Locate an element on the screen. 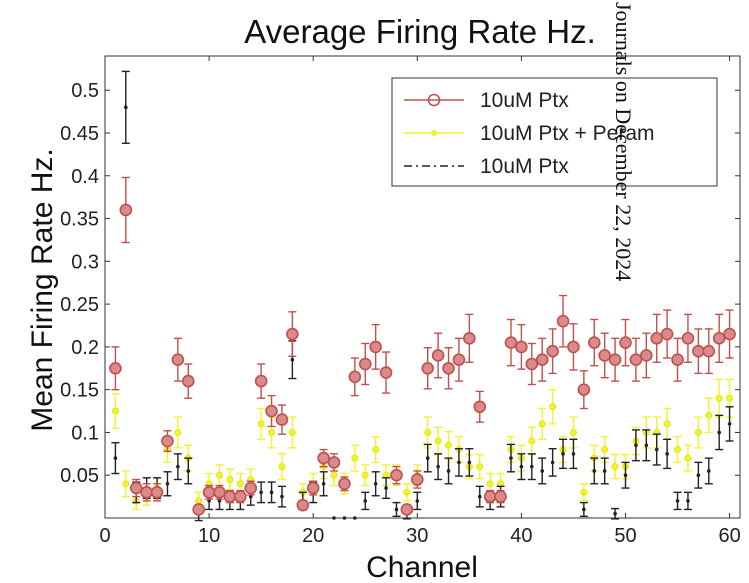 This screenshot has height=583, width=749. watermark: Journals on December 22, 2024 is located at coordinates (623, 141).